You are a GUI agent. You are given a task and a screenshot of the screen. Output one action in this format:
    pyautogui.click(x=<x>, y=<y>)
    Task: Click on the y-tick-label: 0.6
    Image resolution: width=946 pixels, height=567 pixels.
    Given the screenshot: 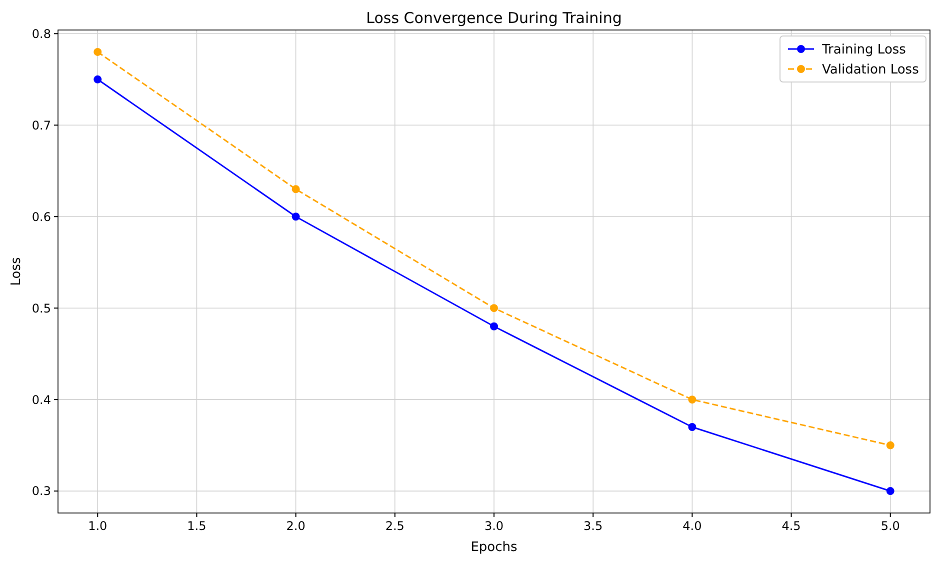 What is the action you would take?
    pyautogui.click(x=41, y=217)
    